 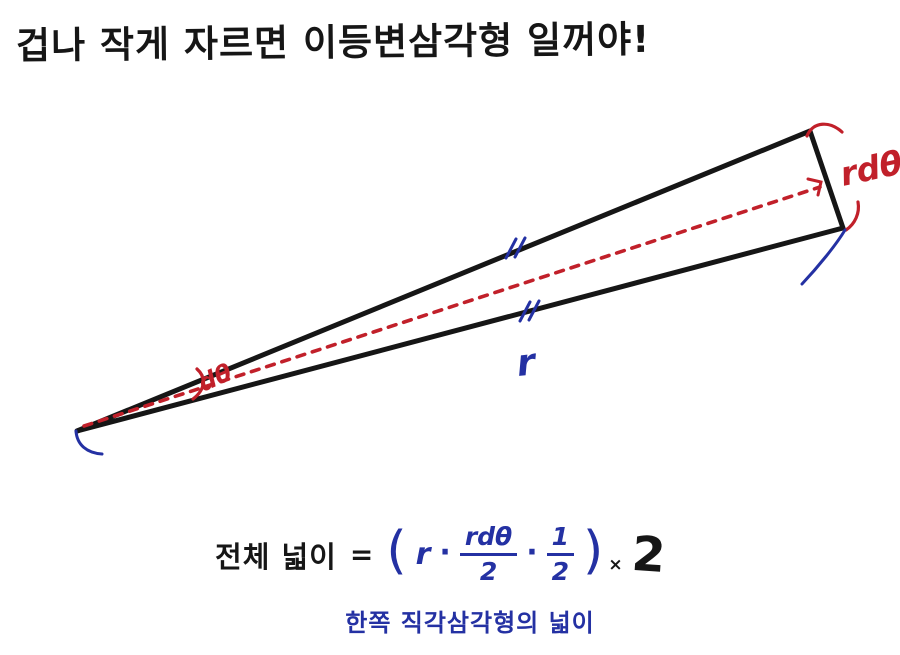 I want to click on arc-top-right, so click(x=824, y=130).